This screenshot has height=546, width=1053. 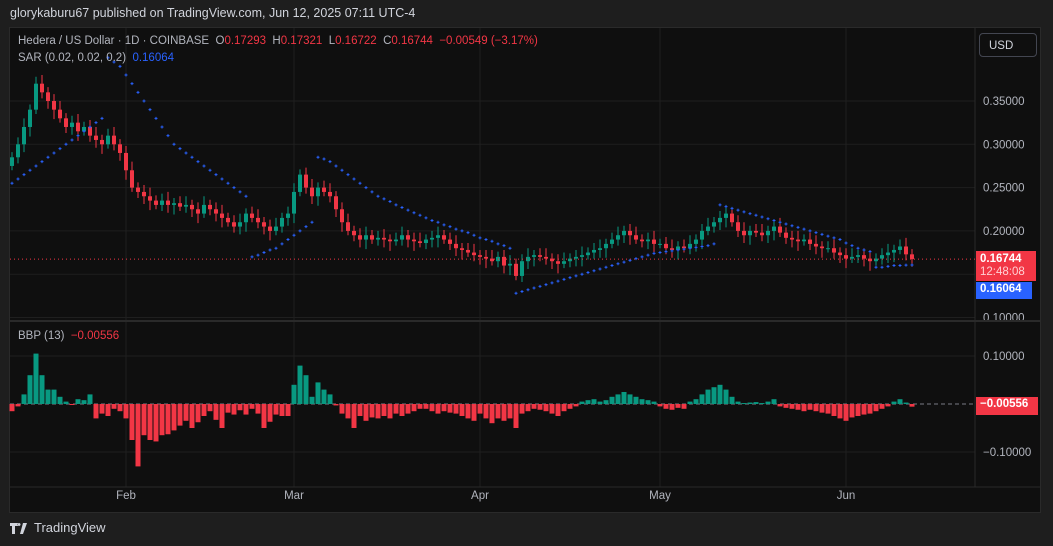 I want to click on low-value: 0.16722, so click(x=356, y=41).